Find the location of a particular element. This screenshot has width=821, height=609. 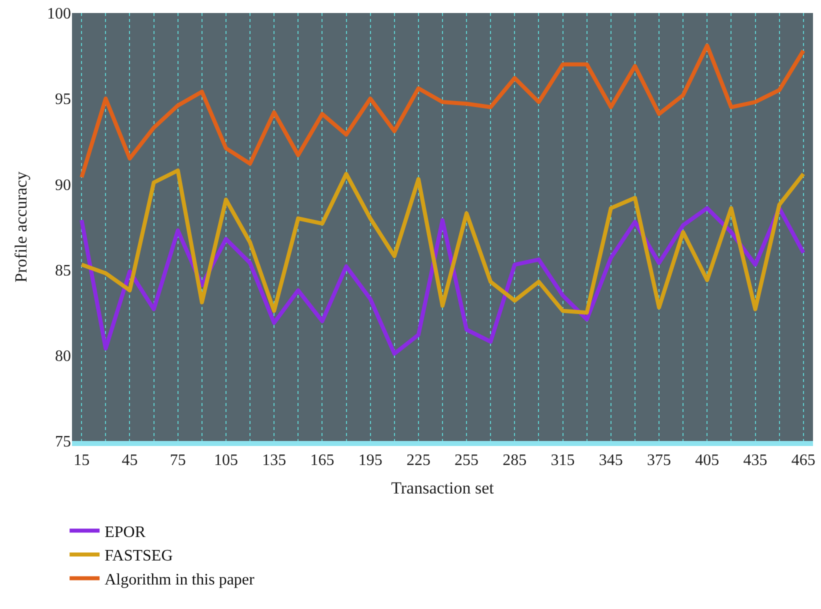

y-tick-label: 75 is located at coordinates (63, 442).